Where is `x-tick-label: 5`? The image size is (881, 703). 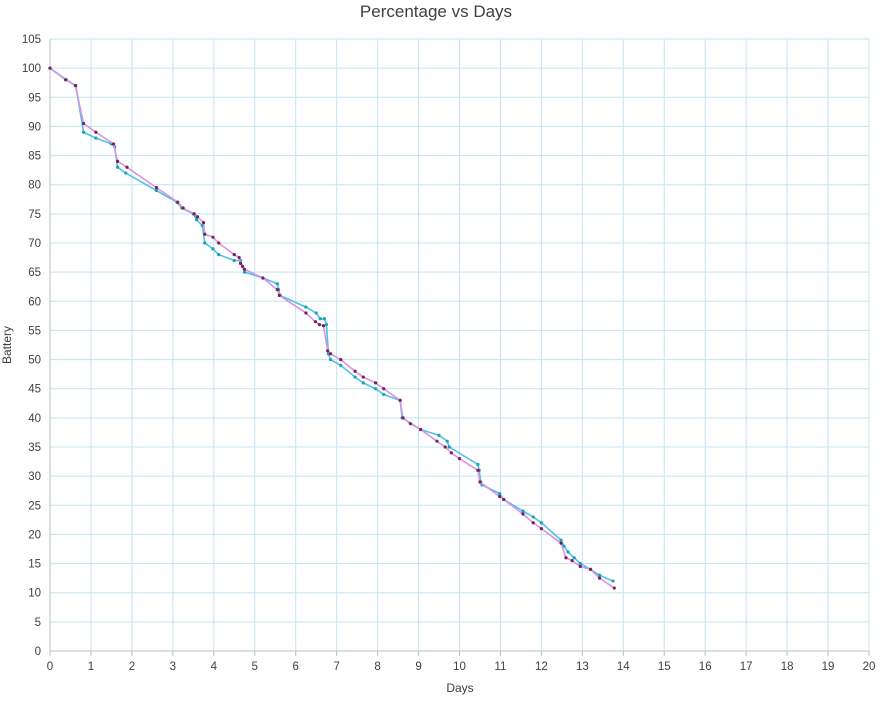 x-tick-label: 5 is located at coordinates (255, 667).